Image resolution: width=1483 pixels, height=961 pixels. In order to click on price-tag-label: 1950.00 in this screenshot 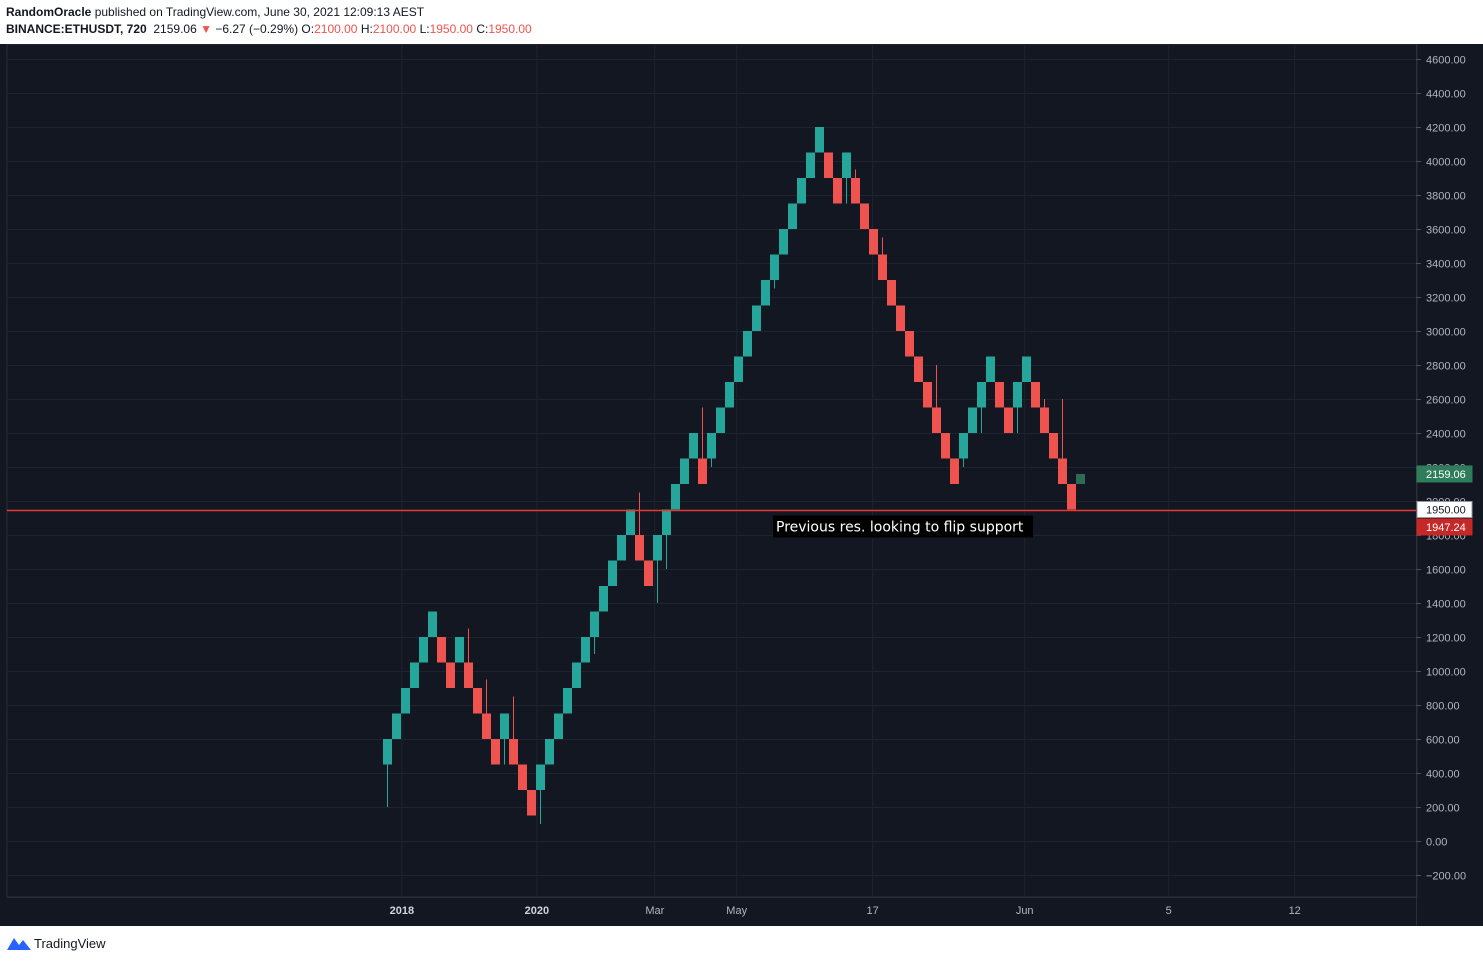, I will do `click(1446, 511)`.